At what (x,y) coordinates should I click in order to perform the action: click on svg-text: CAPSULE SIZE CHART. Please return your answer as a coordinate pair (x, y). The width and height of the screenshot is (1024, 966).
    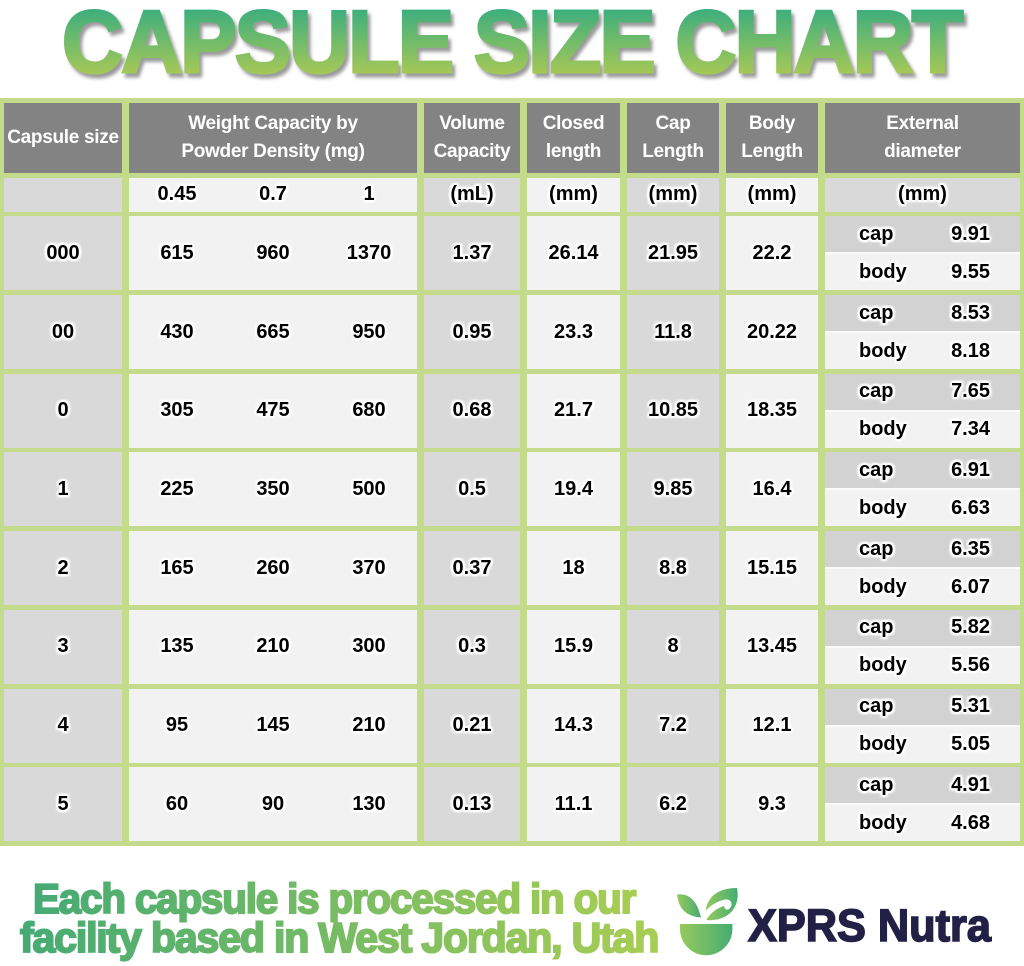
    Looking at the image, I should click on (512, 45).